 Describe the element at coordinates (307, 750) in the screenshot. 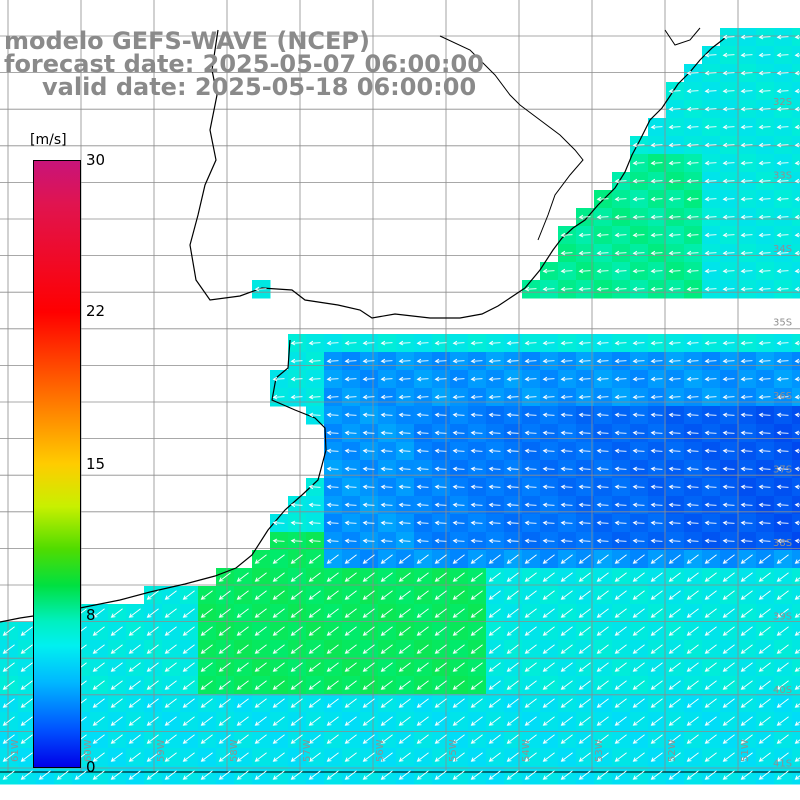

I see `lon-label: 57W` at that location.